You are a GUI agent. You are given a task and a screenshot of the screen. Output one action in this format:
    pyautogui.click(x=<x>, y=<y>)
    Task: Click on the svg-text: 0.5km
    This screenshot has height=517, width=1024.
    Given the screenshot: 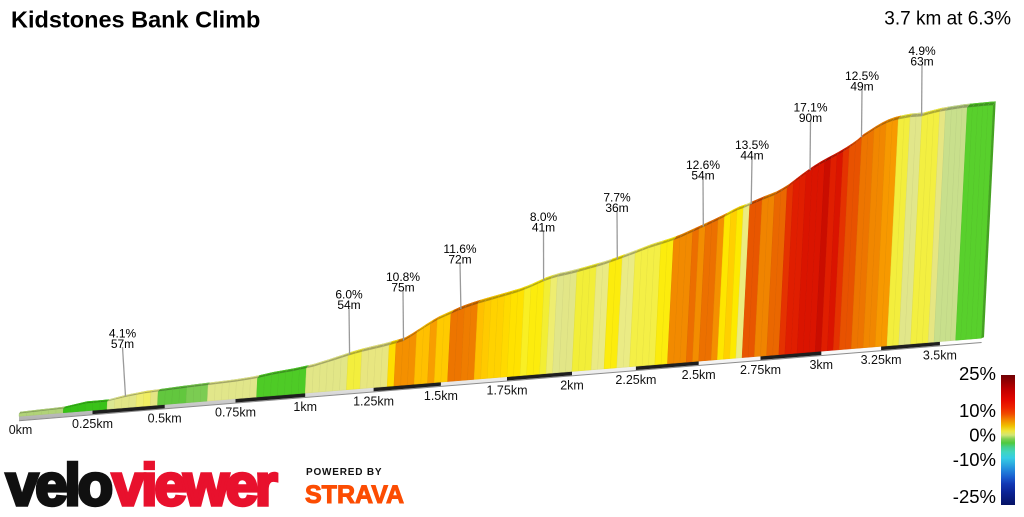 What is the action you would take?
    pyautogui.click(x=165, y=418)
    